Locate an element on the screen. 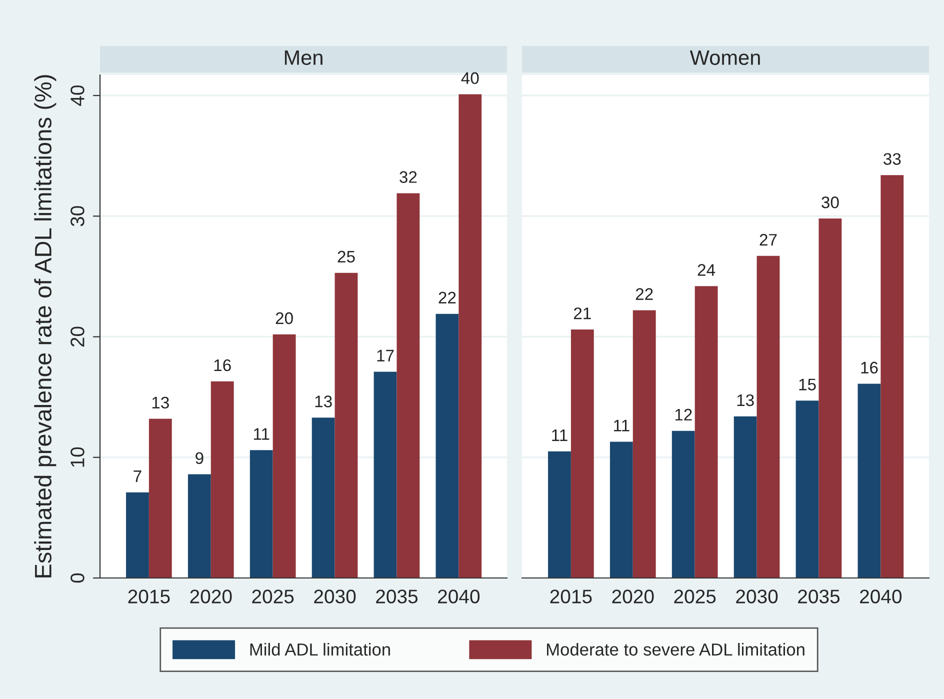 The width and height of the screenshot is (944, 699). data-label: 7 is located at coordinates (138, 476).